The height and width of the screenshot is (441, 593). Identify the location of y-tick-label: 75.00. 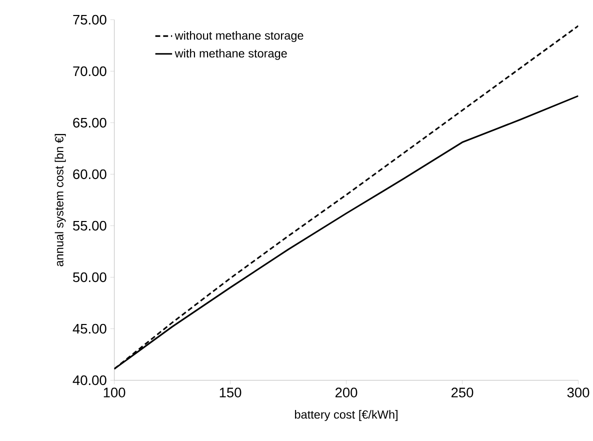
(89, 19).